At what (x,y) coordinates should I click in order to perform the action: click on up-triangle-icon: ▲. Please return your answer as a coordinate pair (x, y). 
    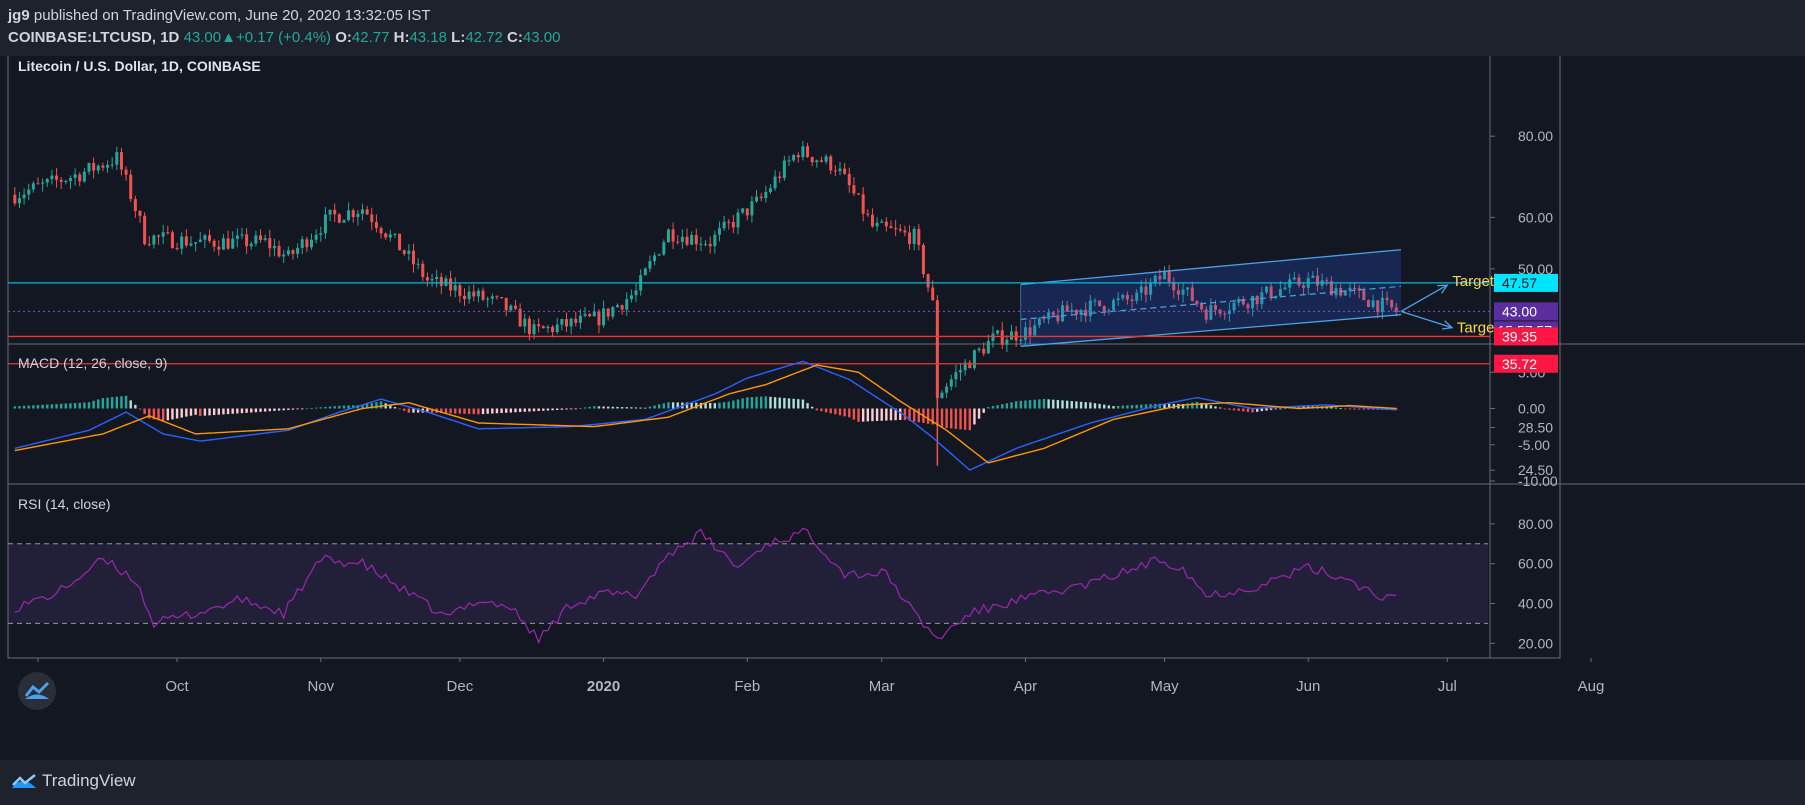
    Looking at the image, I should click on (228, 37).